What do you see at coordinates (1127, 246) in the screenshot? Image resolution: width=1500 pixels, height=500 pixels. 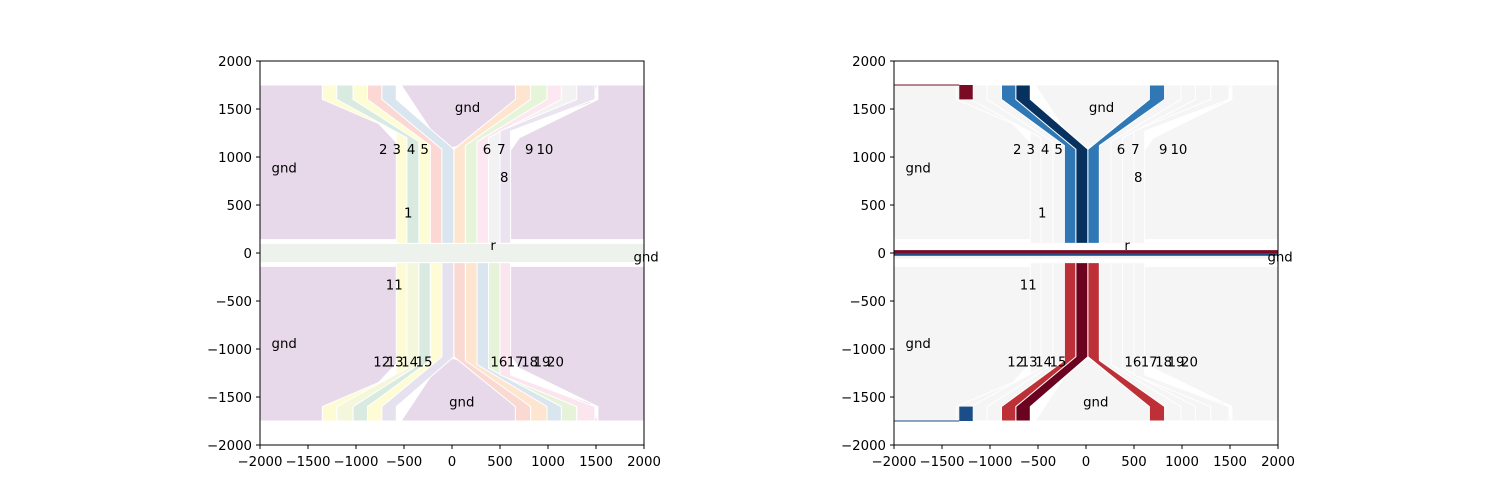 I see `region-label: r` at bounding box center [1127, 246].